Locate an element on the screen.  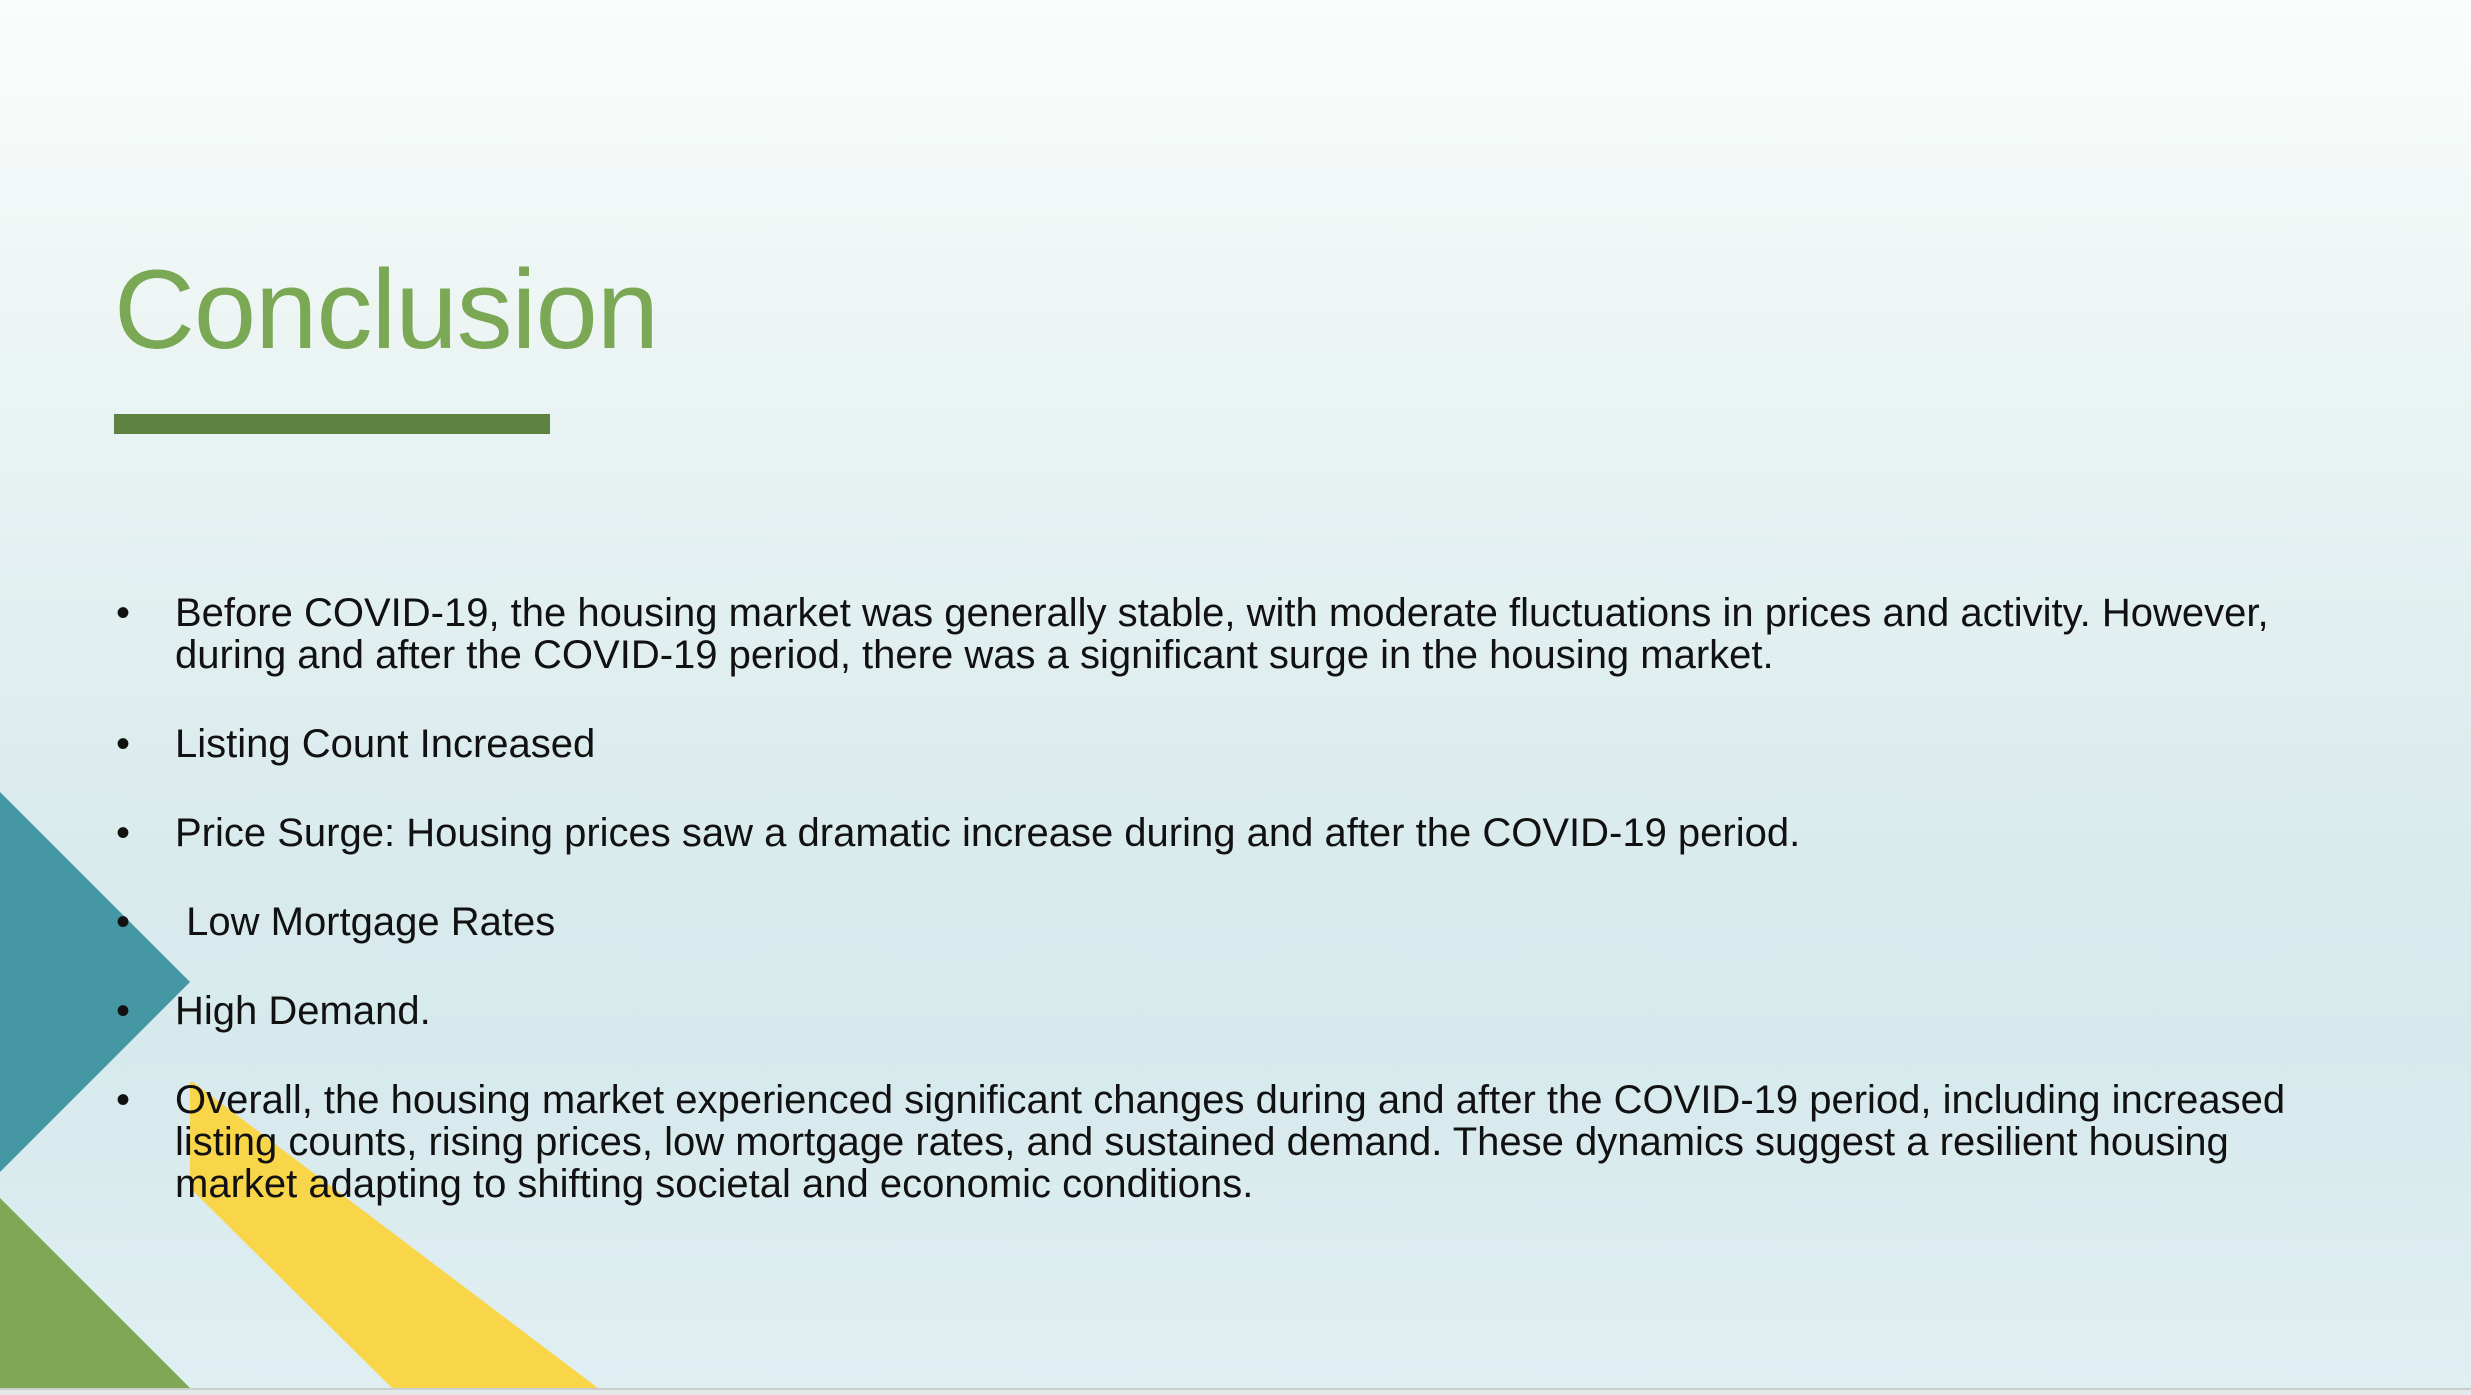
bullet-item-low-mortgage-rates: • Low Mortgage Rates is located at coordinates (1150, 922).